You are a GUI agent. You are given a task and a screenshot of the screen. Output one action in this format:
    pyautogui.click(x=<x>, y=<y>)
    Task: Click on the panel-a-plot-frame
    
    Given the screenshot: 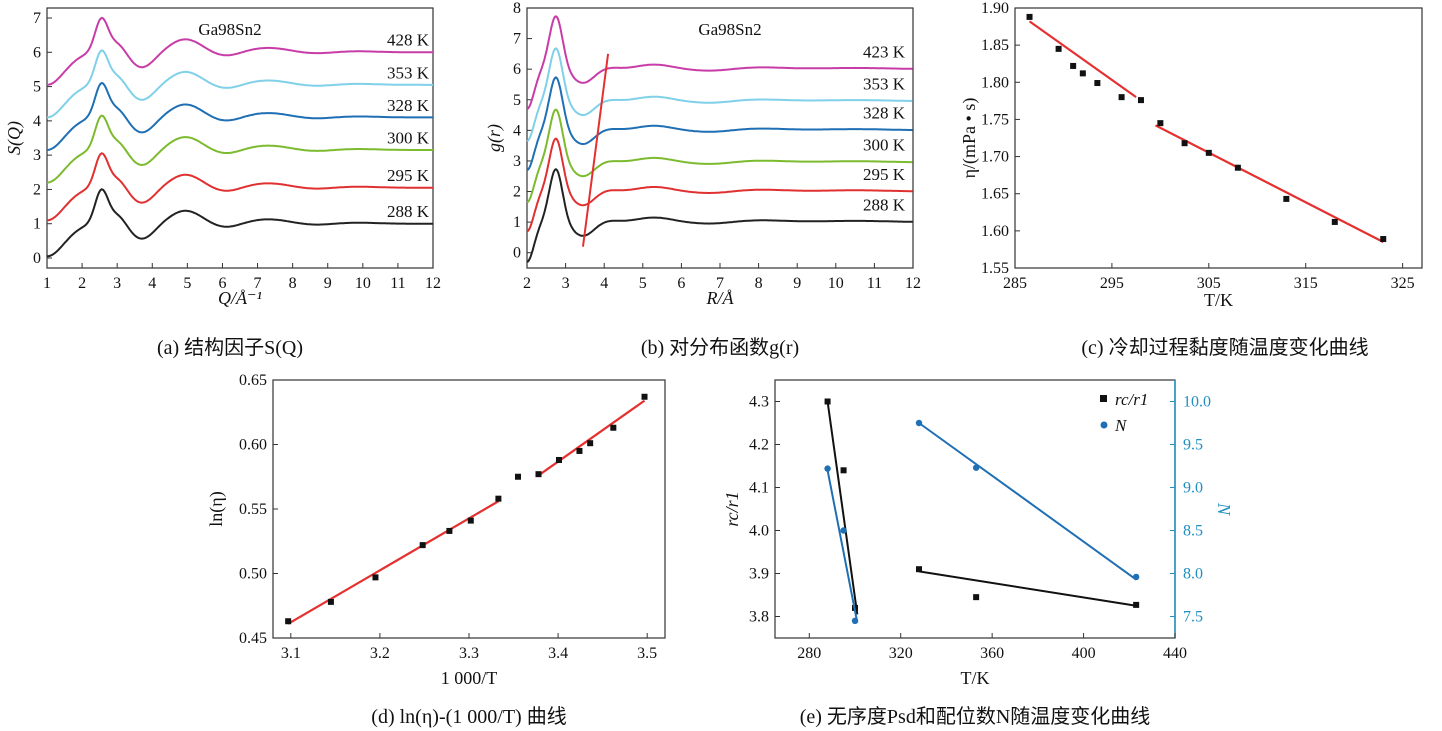 What is the action you would take?
    pyautogui.click(x=240, y=138)
    